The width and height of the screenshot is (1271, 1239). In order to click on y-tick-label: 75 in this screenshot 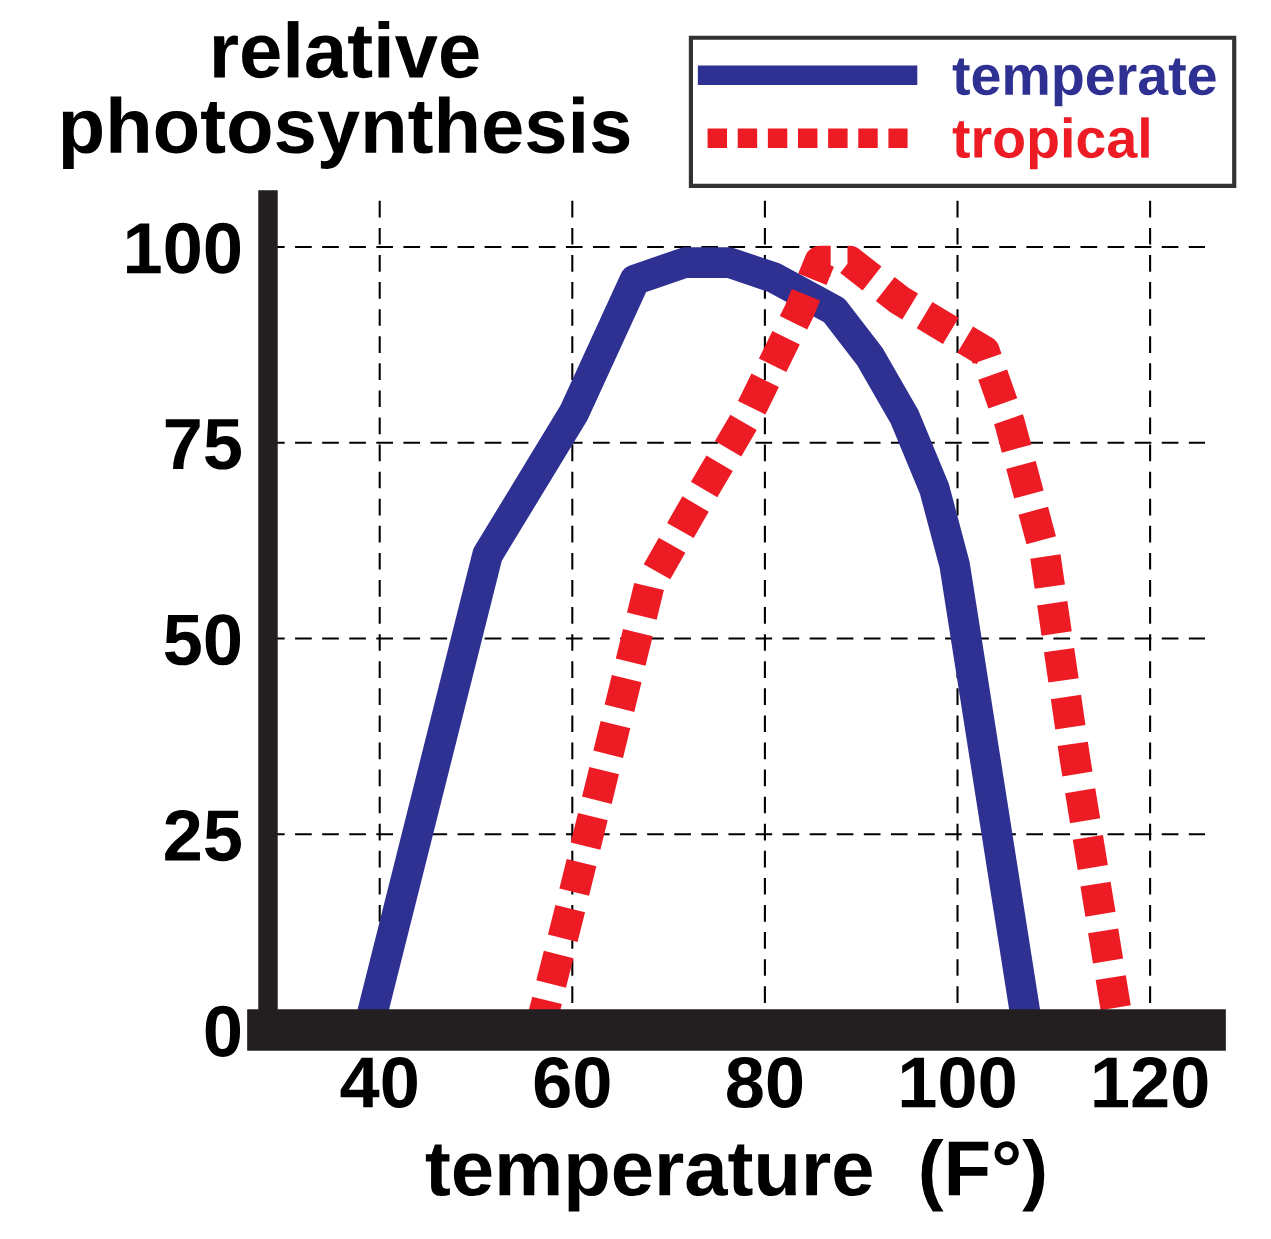, I will do `click(203, 444)`.